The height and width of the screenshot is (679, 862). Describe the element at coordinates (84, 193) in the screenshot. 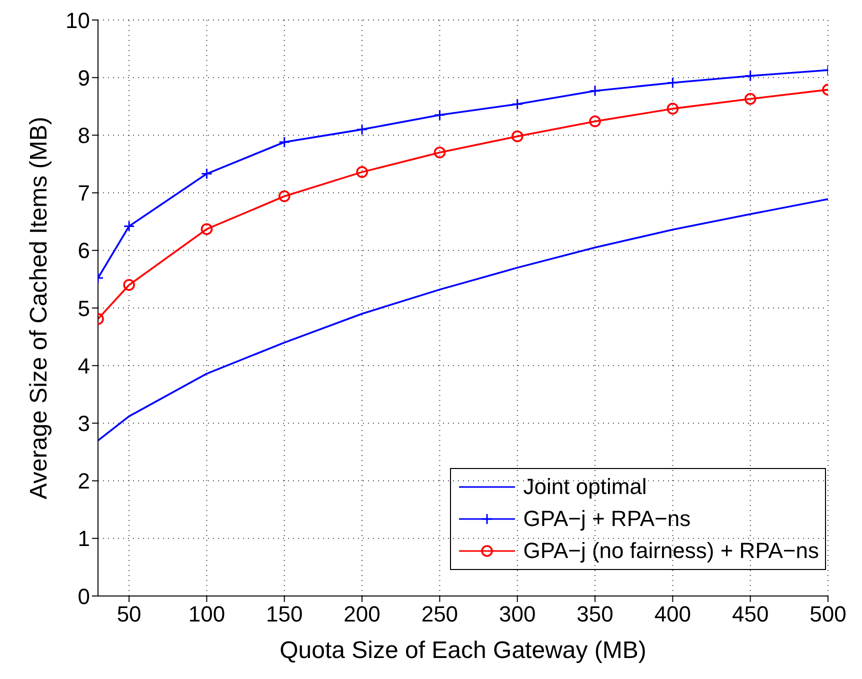

I see `y-tick-label: 7` at that location.